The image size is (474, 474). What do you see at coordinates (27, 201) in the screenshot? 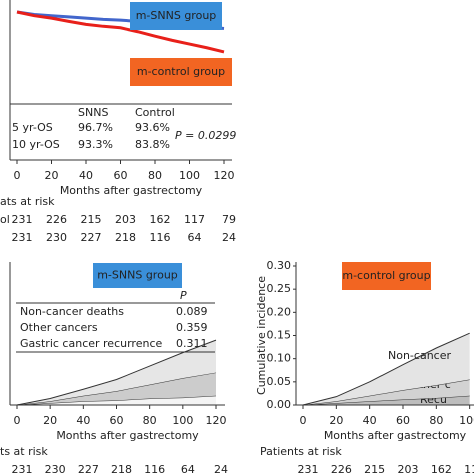
I see `risk-title: ats at risk` at bounding box center [27, 201].